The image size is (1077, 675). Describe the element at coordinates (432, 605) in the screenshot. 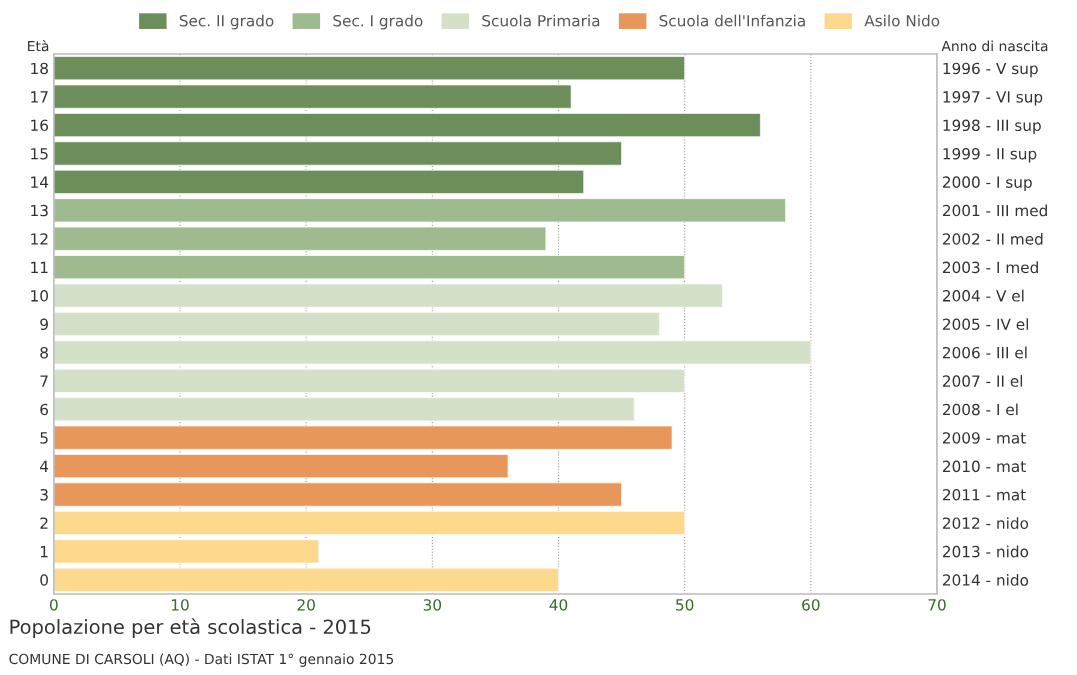

I see `x-tick-label: 30` at that location.